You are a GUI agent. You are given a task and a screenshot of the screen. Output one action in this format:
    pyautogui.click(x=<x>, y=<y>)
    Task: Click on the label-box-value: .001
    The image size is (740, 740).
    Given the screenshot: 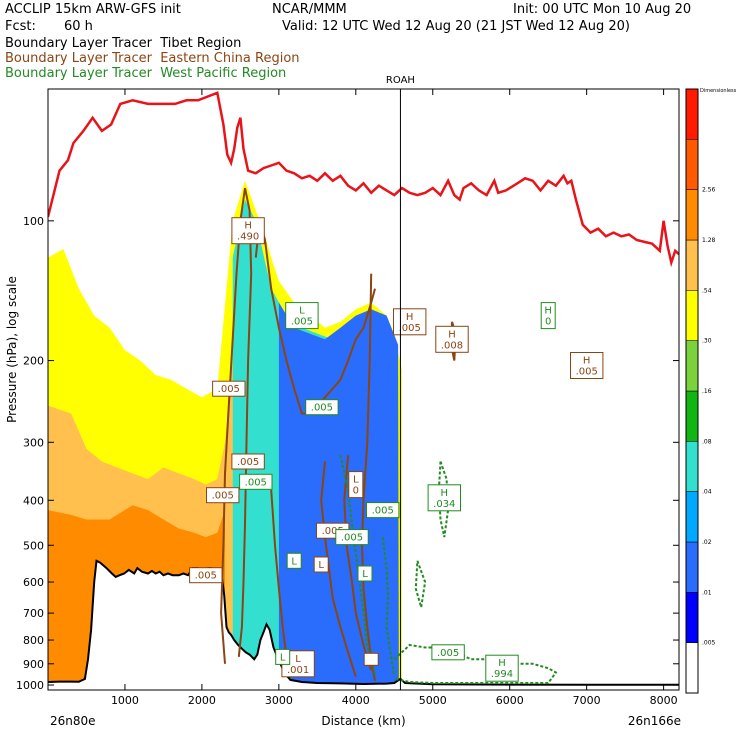 What is the action you would take?
    pyautogui.click(x=298, y=670)
    